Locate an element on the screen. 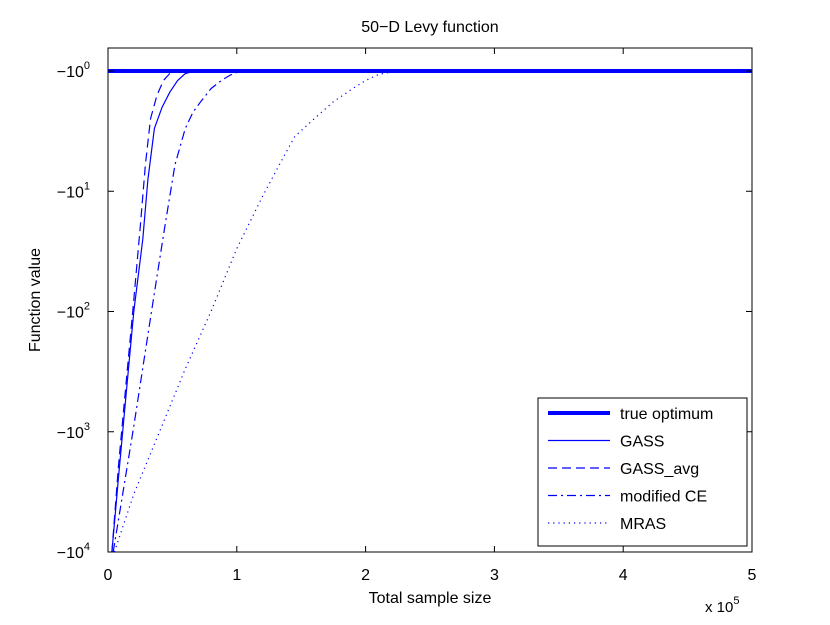  legend-box is located at coordinates (642, 472).